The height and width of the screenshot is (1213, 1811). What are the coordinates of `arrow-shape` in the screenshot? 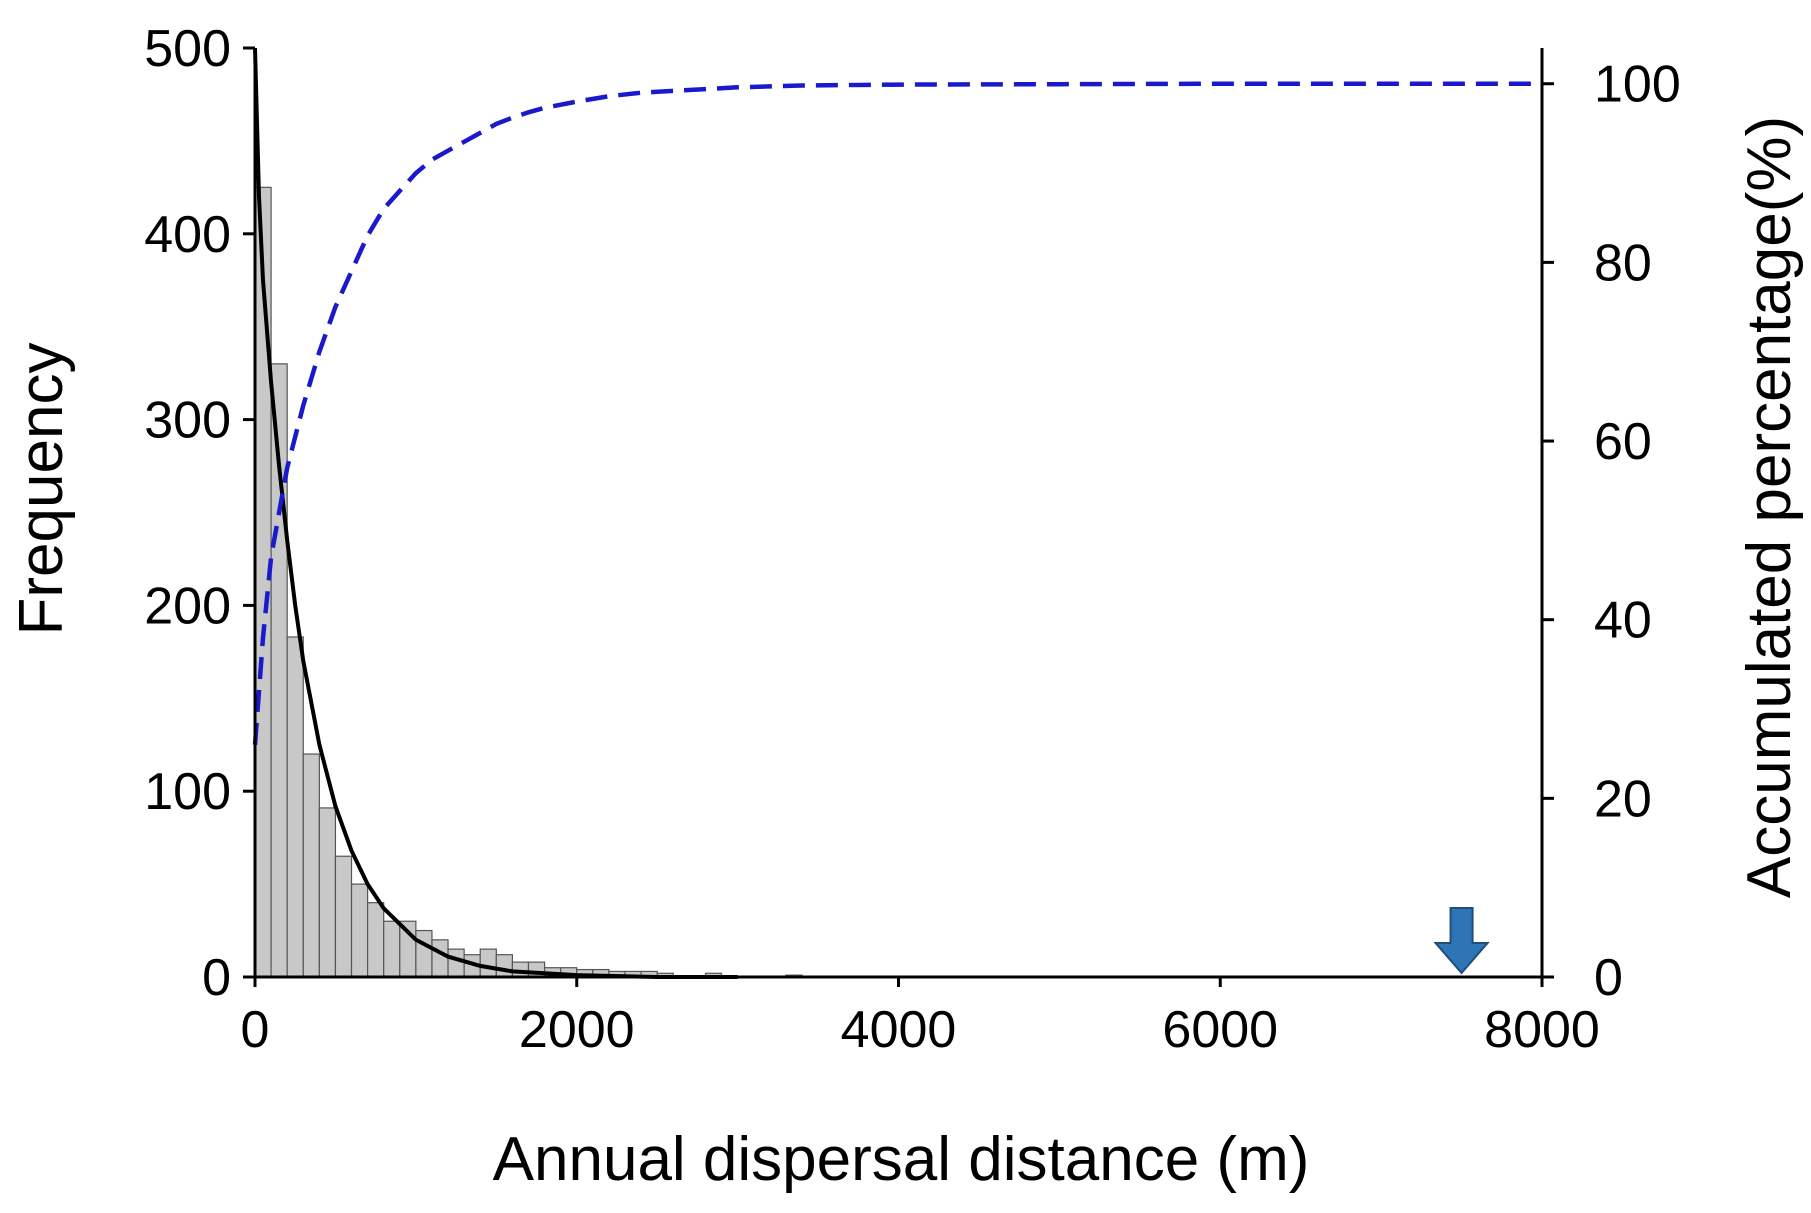 It's located at (1461, 941).